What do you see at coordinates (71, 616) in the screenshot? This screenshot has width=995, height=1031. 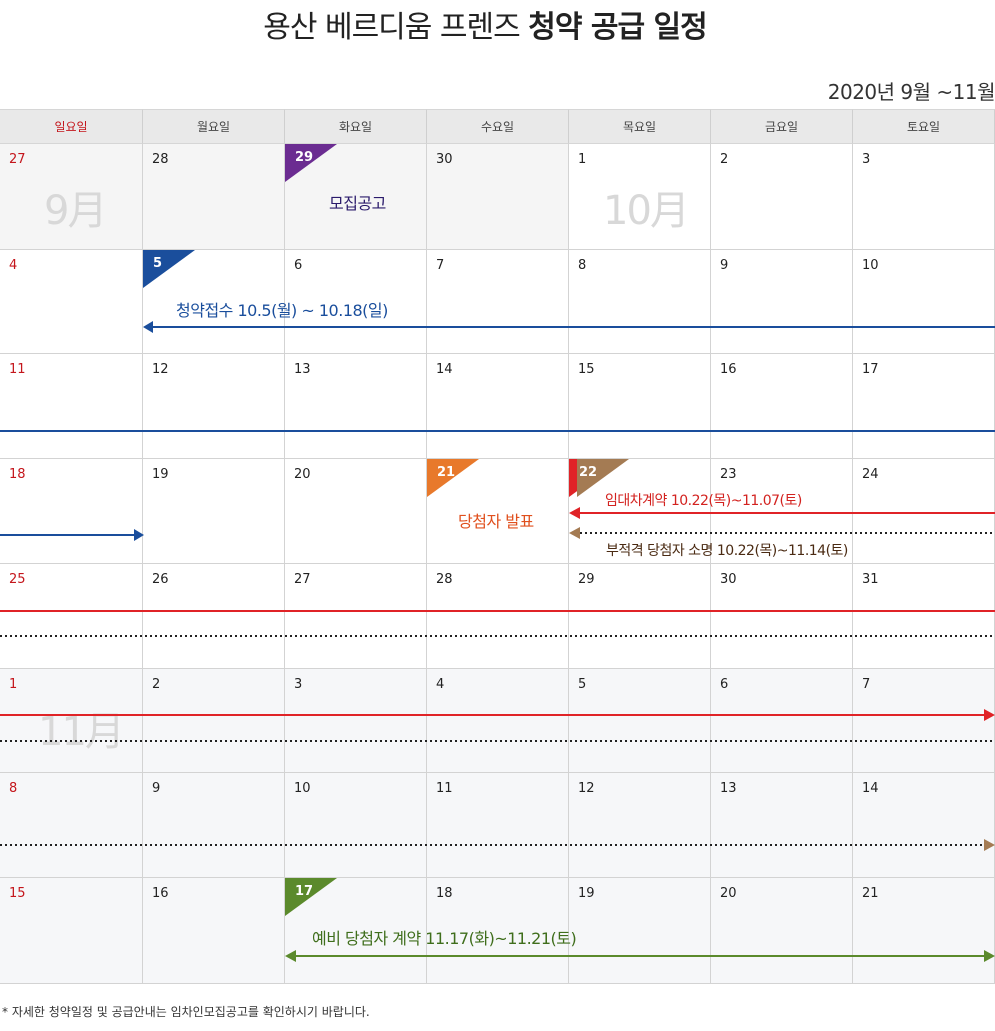 I see `day-cell: 25` at bounding box center [71, 616].